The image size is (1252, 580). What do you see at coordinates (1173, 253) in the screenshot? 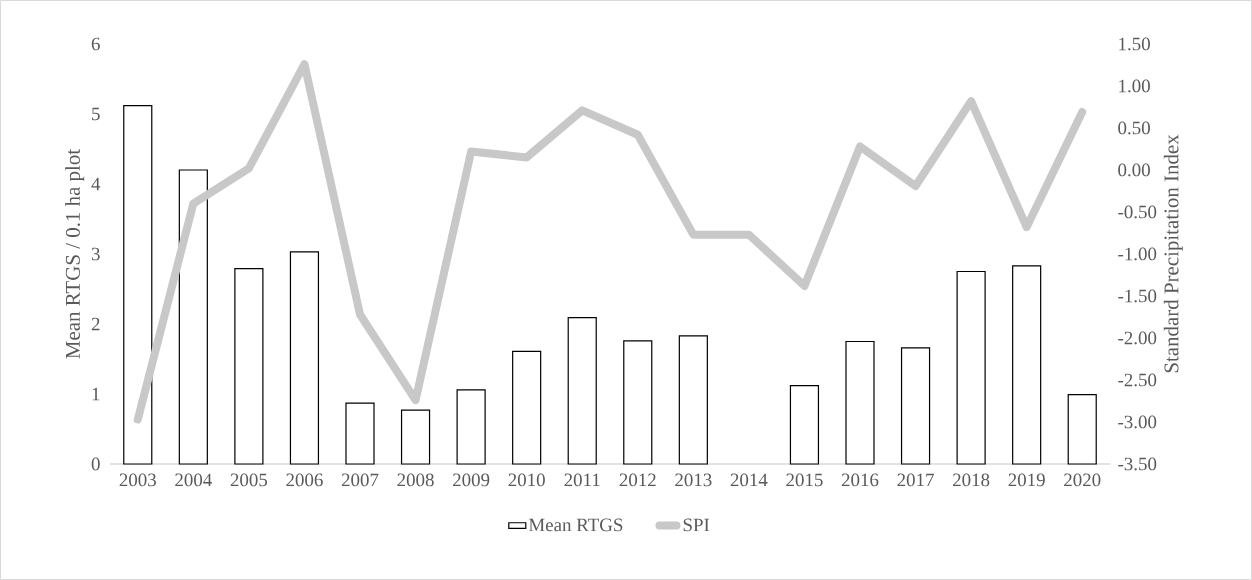
I see `y2-axis-title: Standard Precipitation Index` at bounding box center [1173, 253].